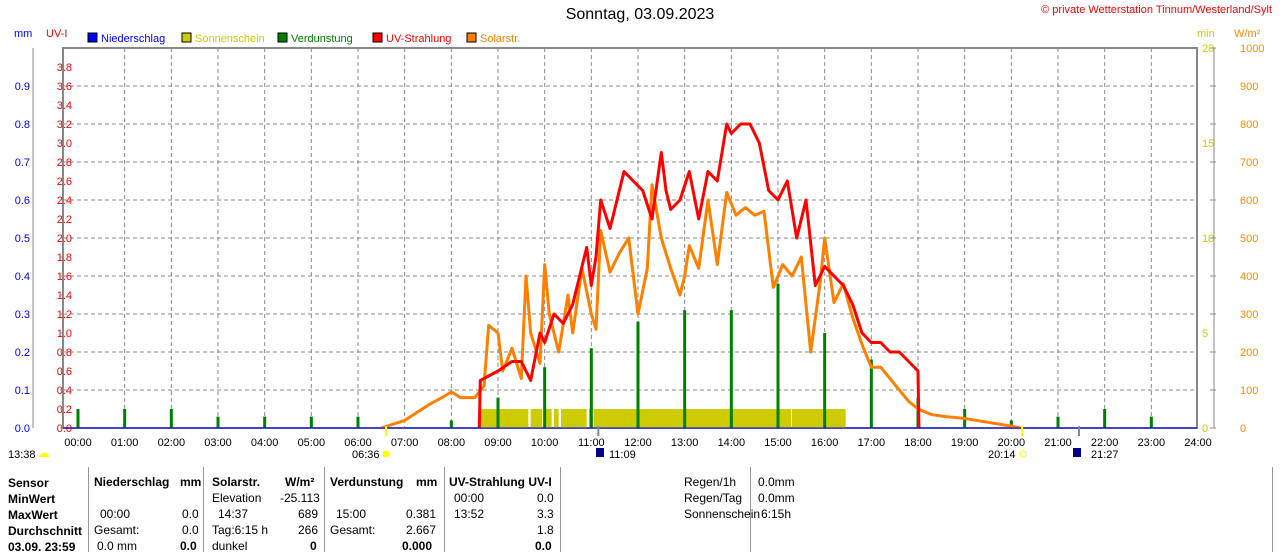 The image size is (1280, 552). I want to click on summary-regen-tag: 0.0mm, so click(776, 498).